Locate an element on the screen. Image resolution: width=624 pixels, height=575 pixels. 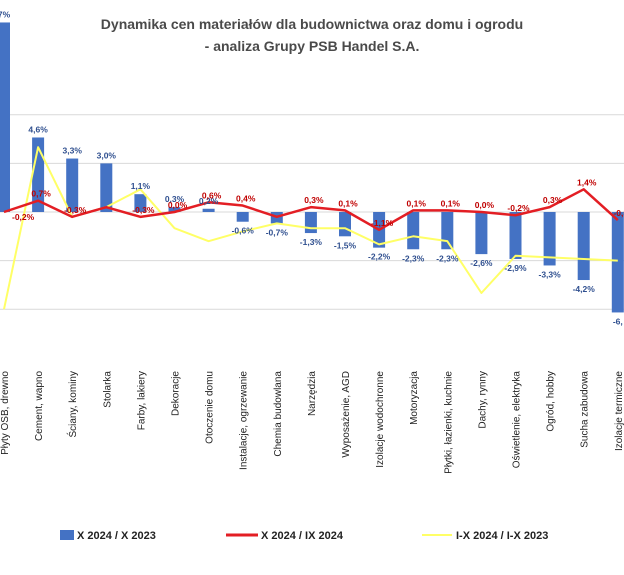
category-label-9: Narzędzia is located at coordinates (312, 393).